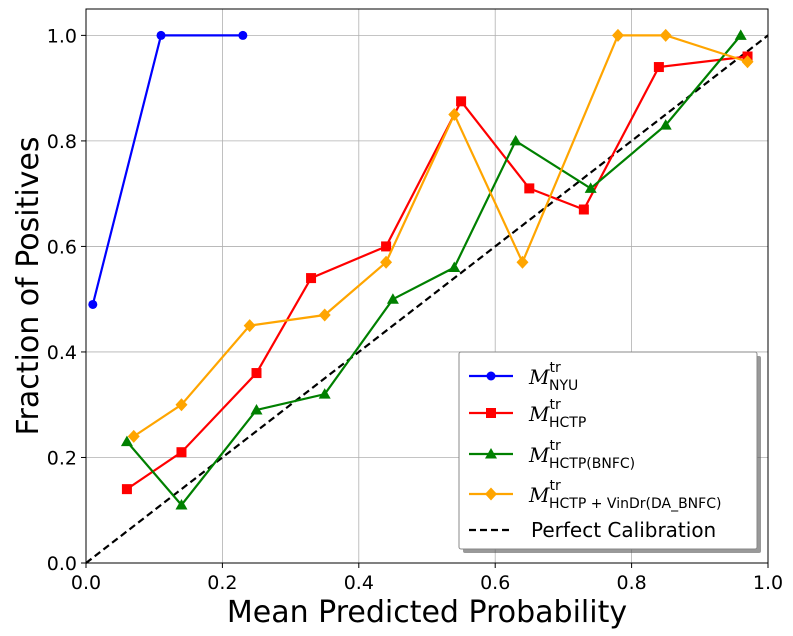 This screenshot has height=636, width=793. What do you see at coordinates (62, 353) in the screenshot?
I see `y-tick-label: 0.4` at bounding box center [62, 353].